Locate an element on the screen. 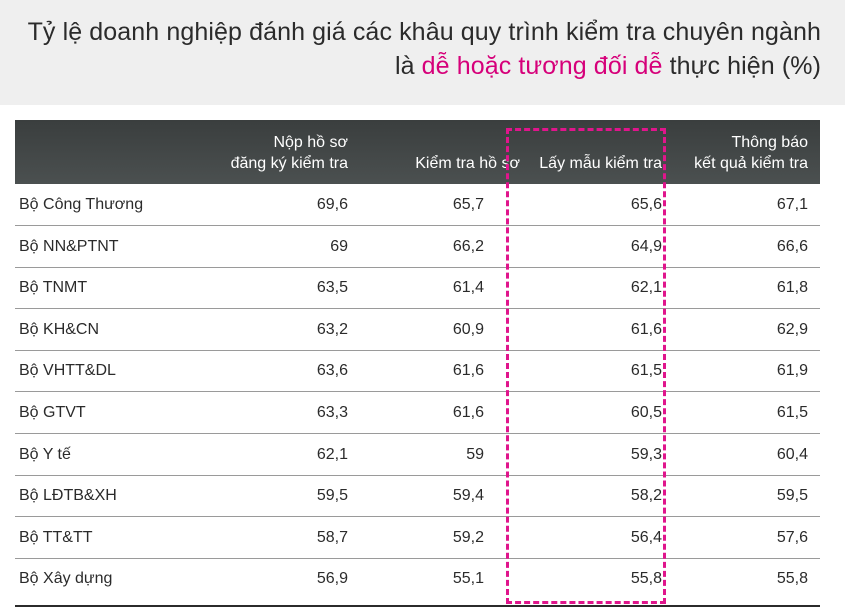  column-header-submit-line2: đăng ký kiểm tra is located at coordinates (289, 163).